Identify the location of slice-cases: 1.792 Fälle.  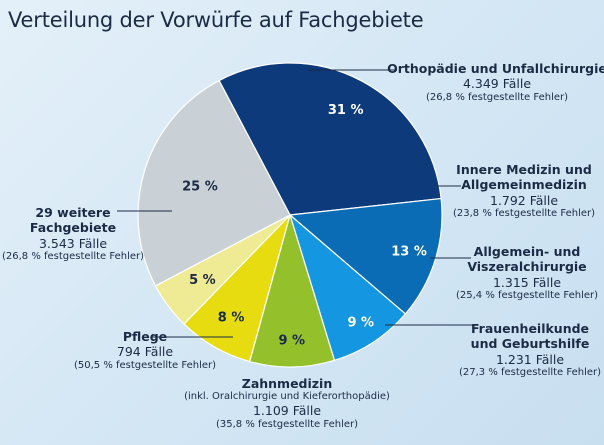
(524, 200).